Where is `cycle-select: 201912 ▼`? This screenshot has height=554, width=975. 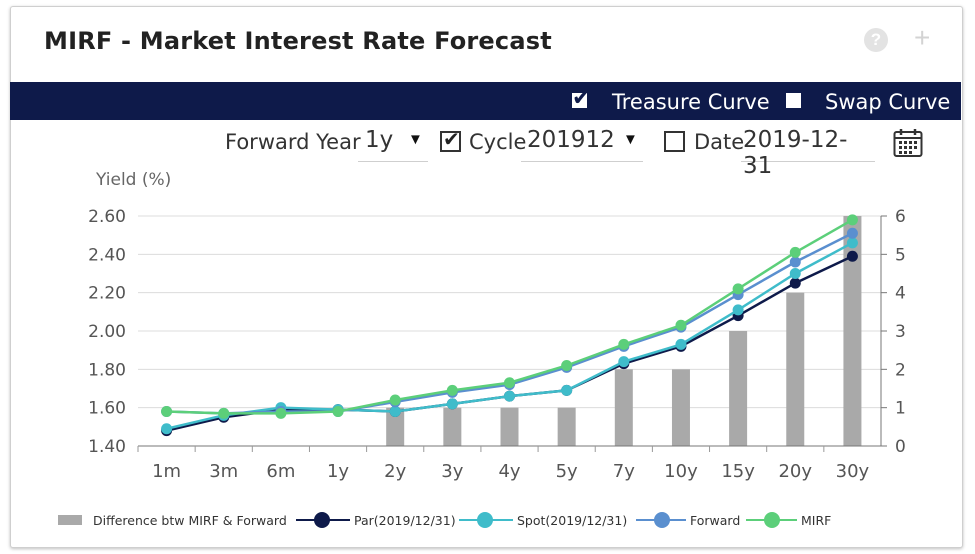
cycle-select: 201912 ▼ is located at coordinates (582, 144).